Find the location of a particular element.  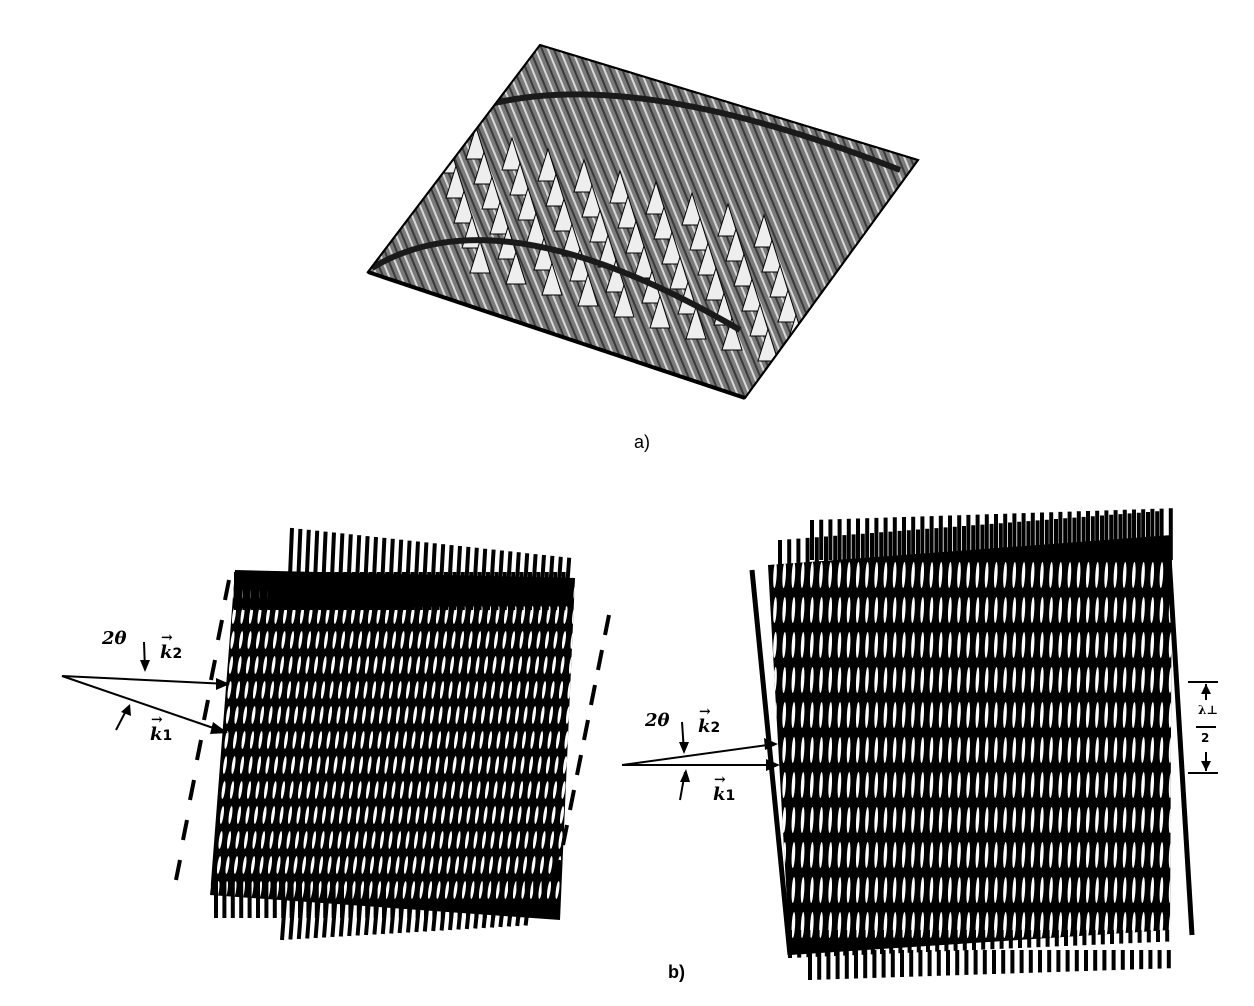

left-side-stripe is located at coordinates (206, 710).